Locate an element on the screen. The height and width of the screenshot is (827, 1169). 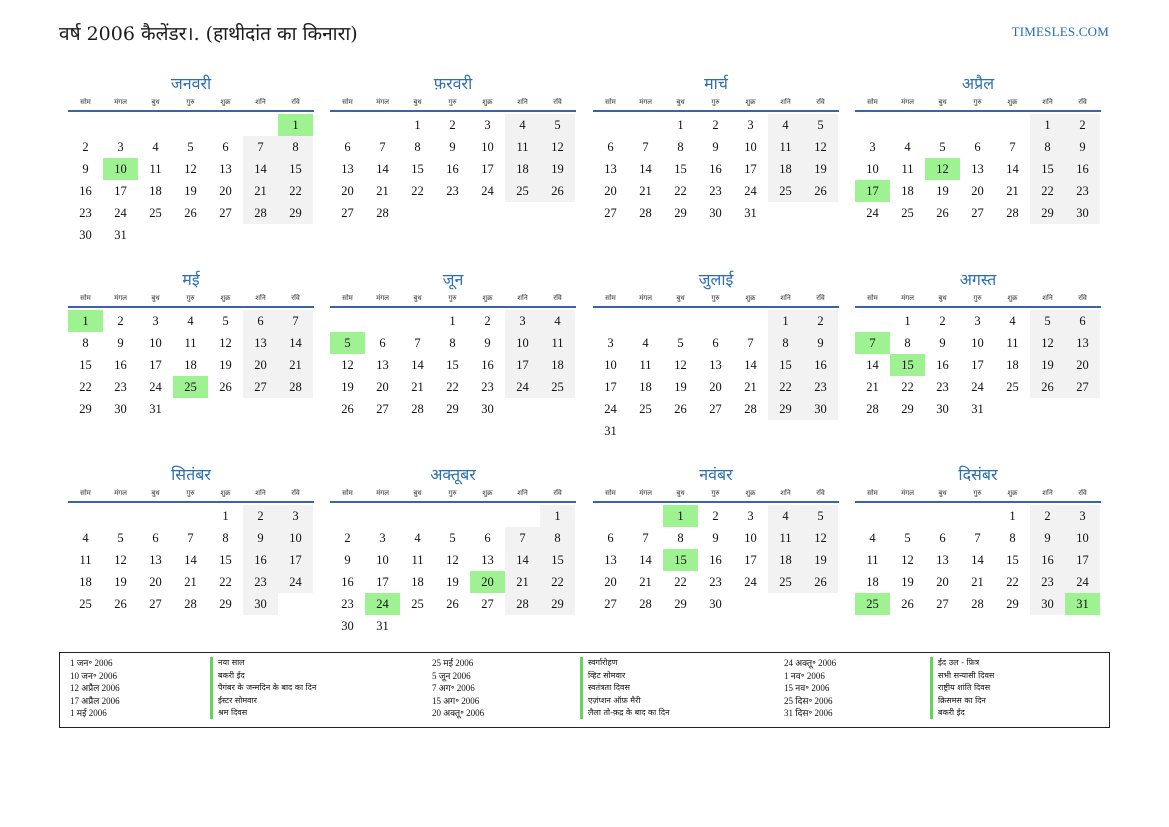
day-cell: 1 is located at coordinates (417, 125).